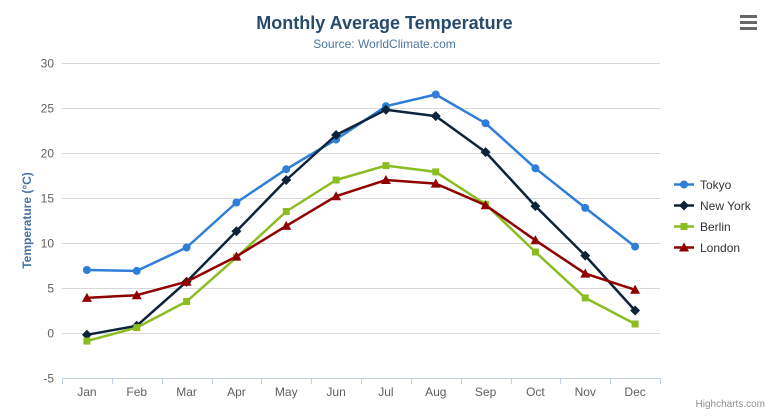 The width and height of the screenshot is (769, 416). Describe the element at coordinates (136, 392) in the screenshot. I see `x-axis-tick-label: Feb` at that location.